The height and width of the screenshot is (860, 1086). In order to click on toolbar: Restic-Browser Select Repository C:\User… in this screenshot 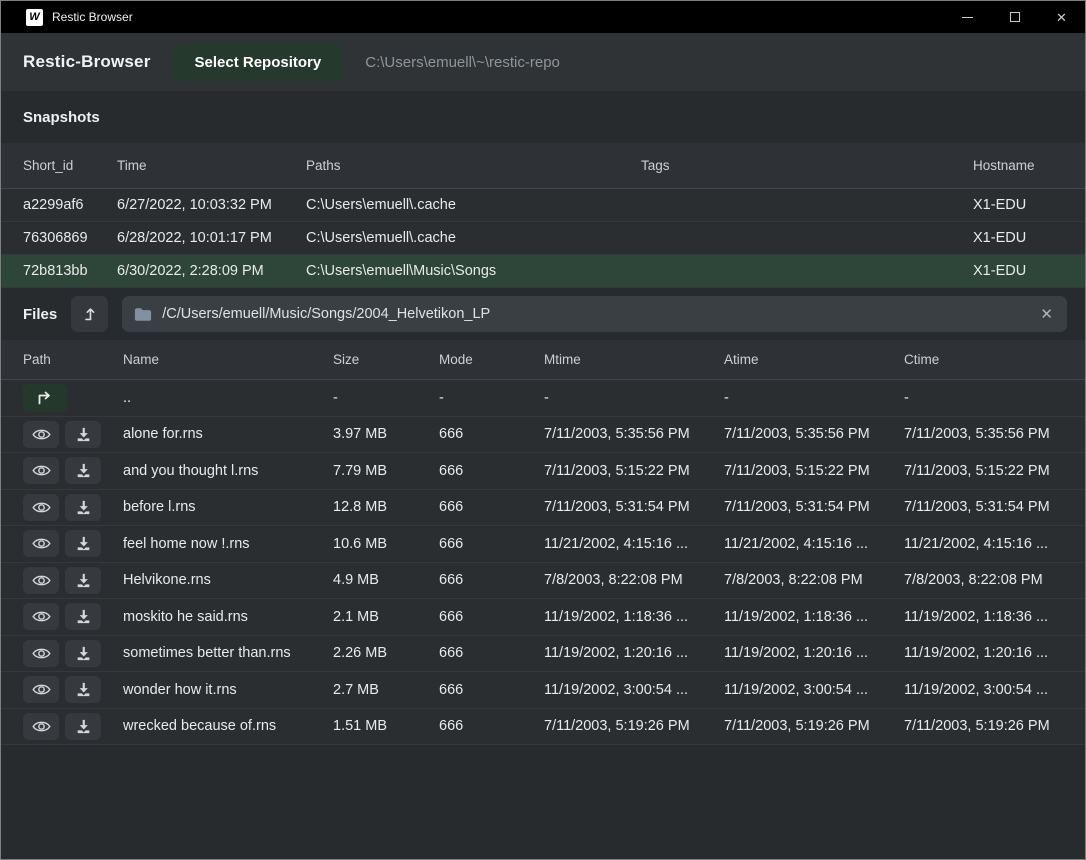, I will do `click(543, 62)`.